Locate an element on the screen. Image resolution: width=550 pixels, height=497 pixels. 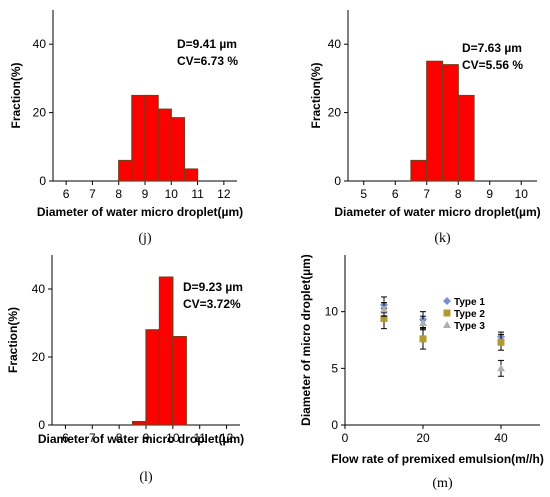
y-tick-label: 5 is located at coordinates (334, 368).